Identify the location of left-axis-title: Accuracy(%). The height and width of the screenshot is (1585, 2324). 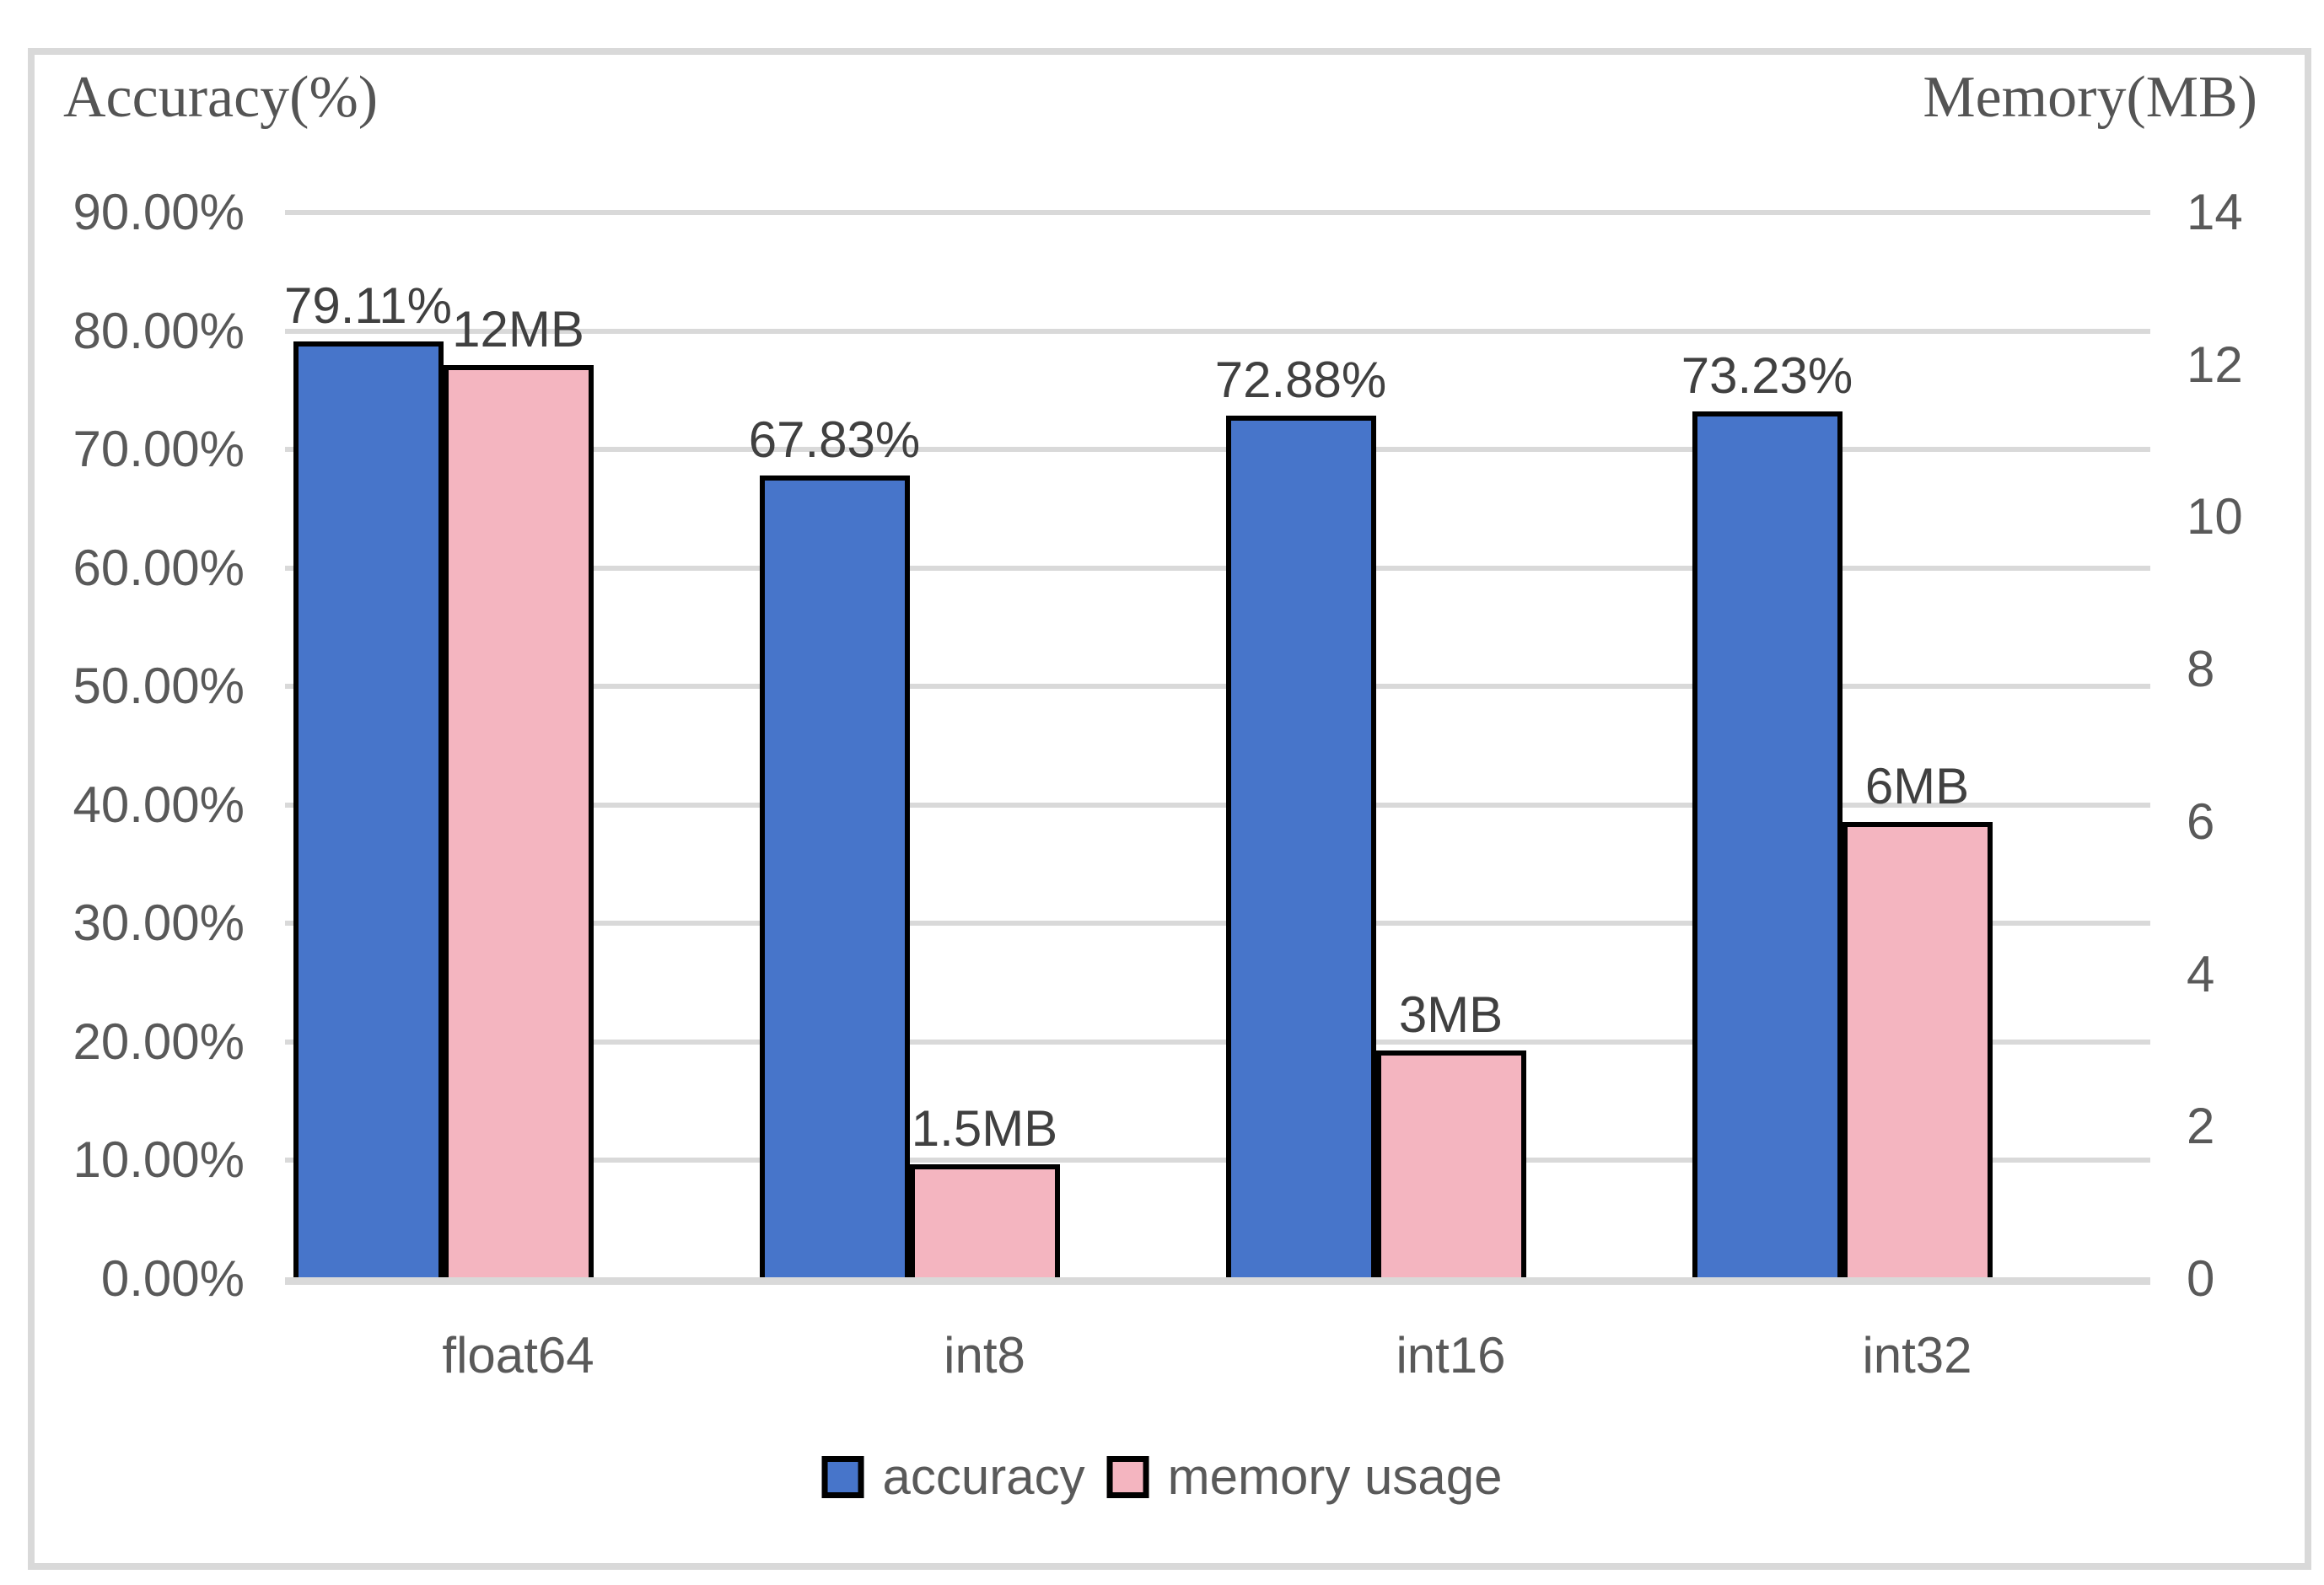
(221, 97).